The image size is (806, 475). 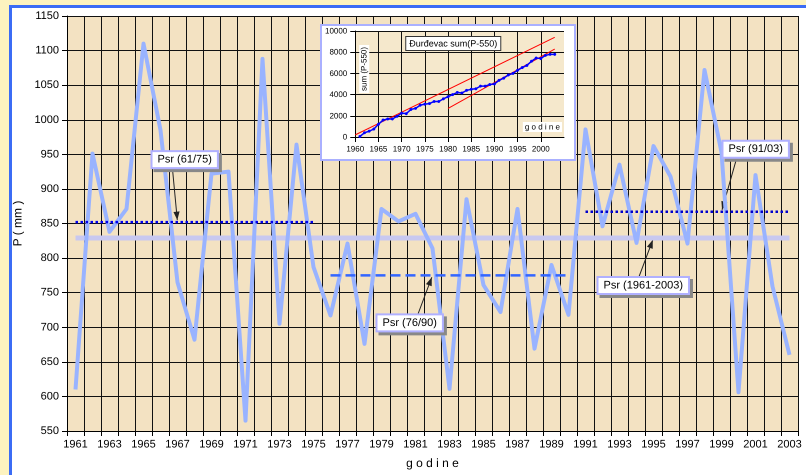 What do you see at coordinates (49, 154) in the screenshot?
I see `y-tick-label: 950` at bounding box center [49, 154].